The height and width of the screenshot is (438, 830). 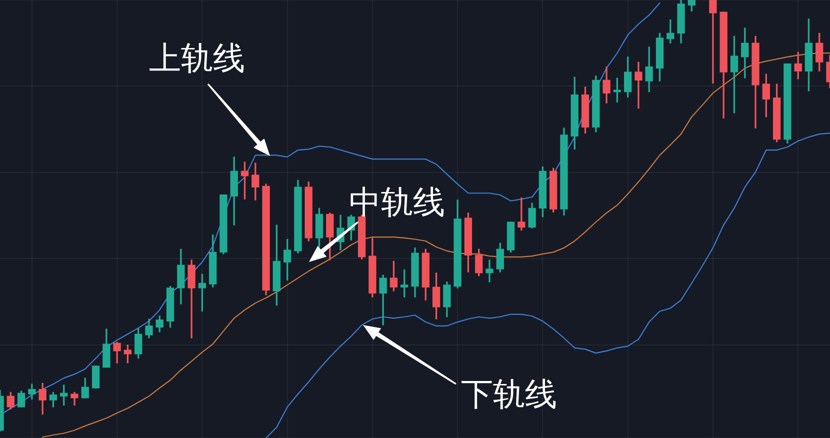 I want to click on annotation: 下轨线, so click(x=509, y=394).